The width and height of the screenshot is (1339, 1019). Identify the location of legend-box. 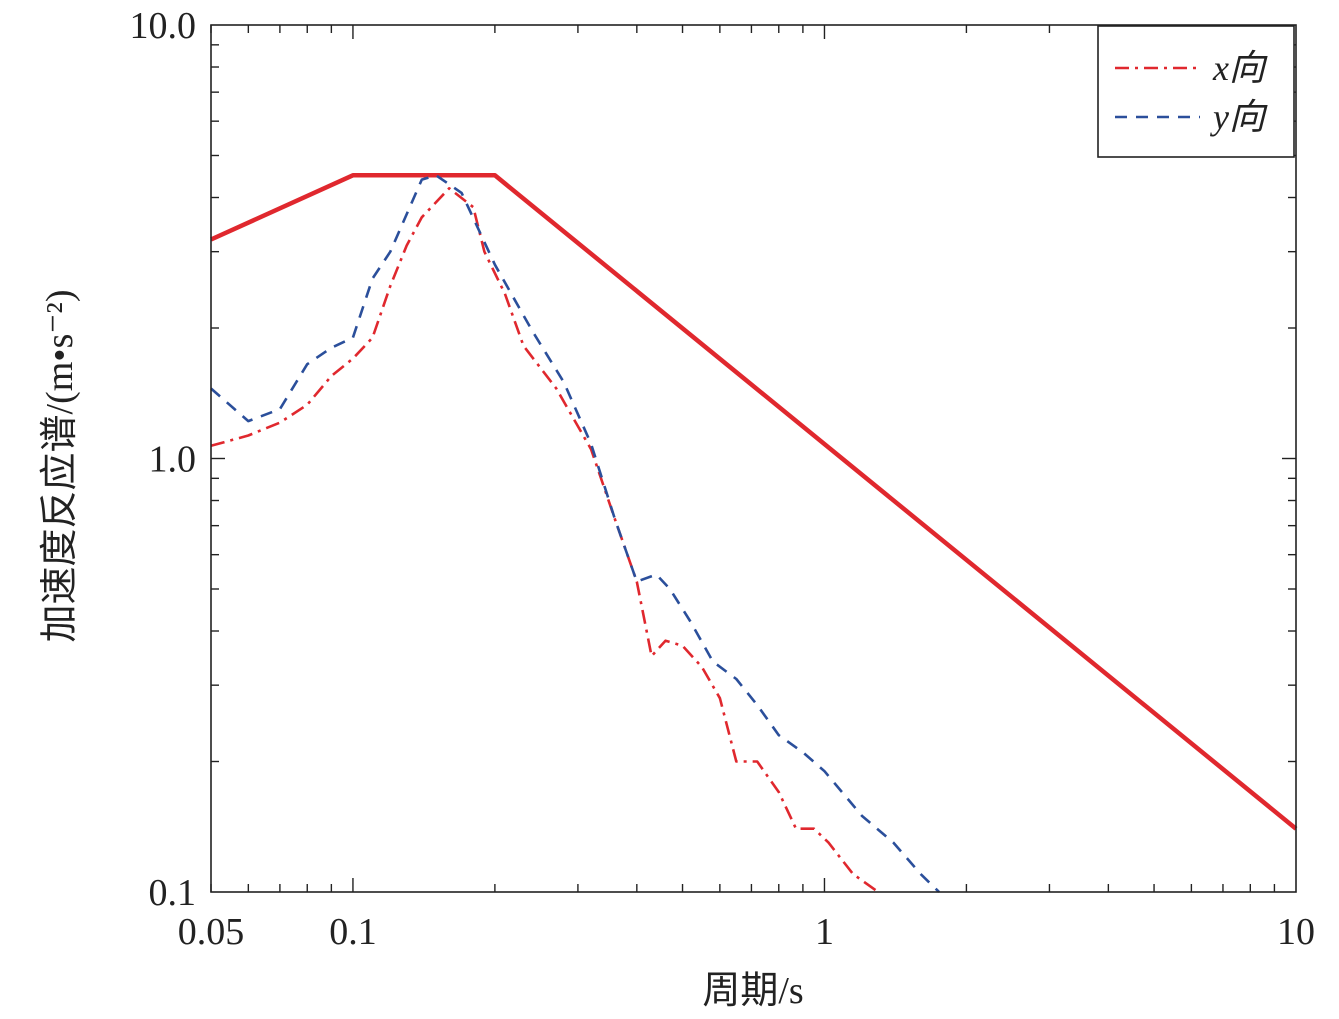
(1196, 91).